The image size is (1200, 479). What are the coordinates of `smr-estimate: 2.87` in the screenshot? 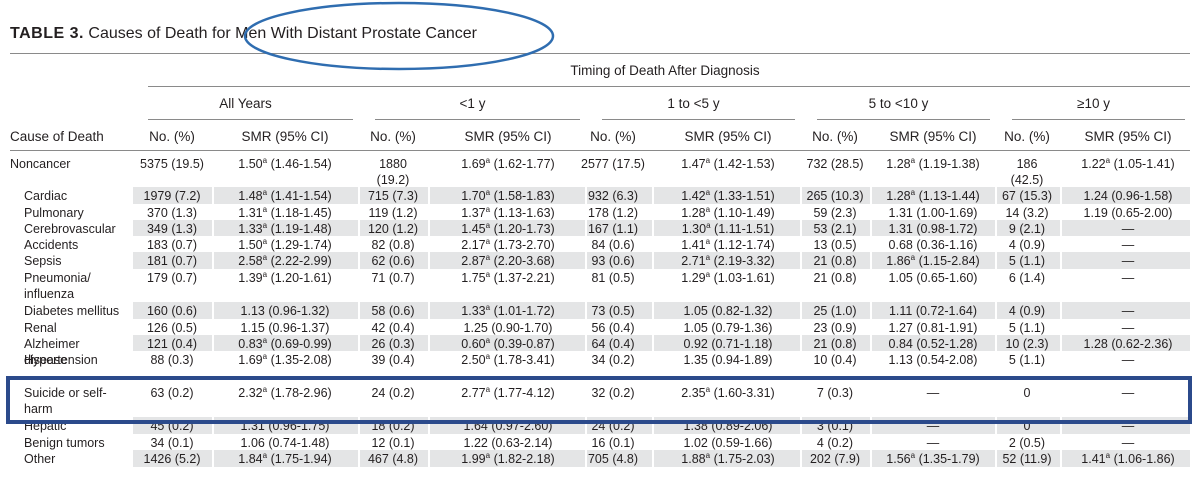 It's located at (473, 261).